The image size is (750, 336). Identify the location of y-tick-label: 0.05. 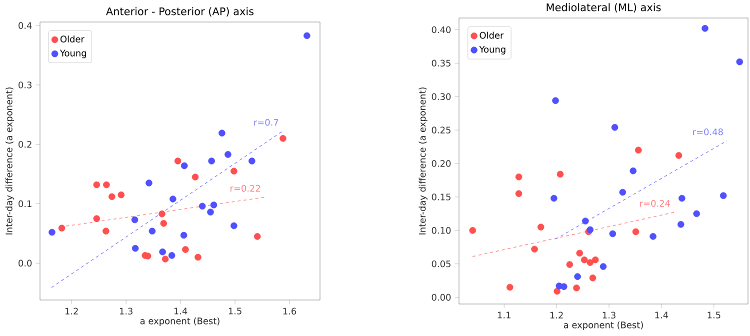
(441, 264).